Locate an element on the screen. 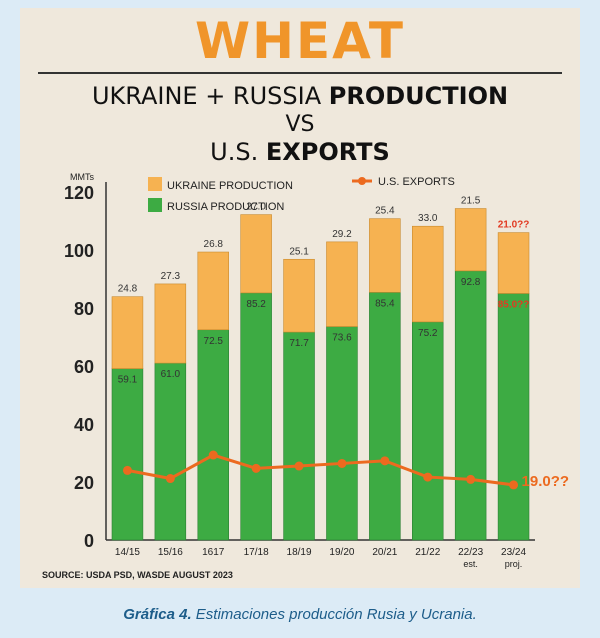 The image size is (600, 638). x-tick-label: 14/15 is located at coordinates (127, 552).